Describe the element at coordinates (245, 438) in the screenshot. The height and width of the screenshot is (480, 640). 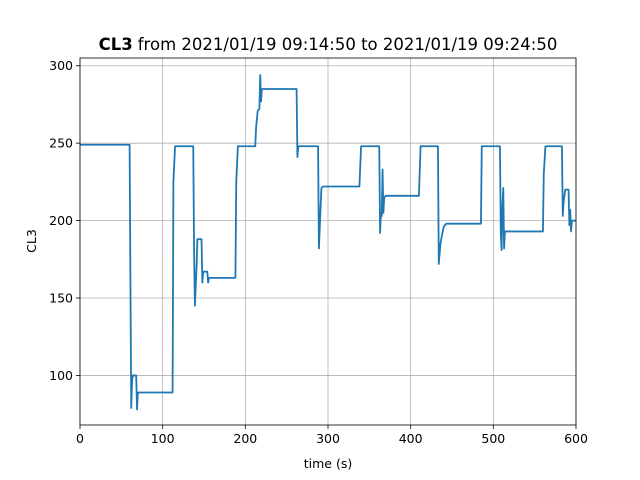
I see `x-tick-label: 200` at that location.